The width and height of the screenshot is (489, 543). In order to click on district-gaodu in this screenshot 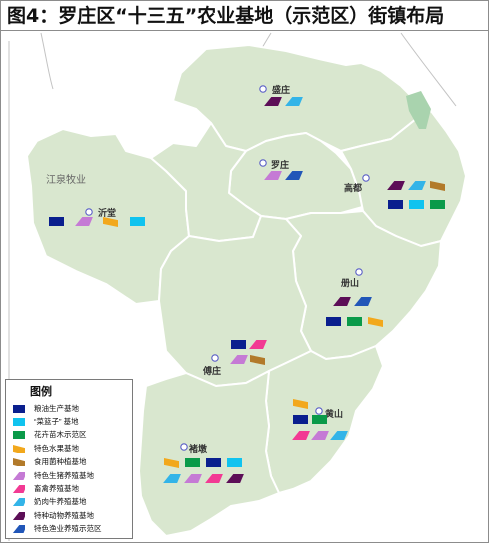, I will do `click(403, 178)`.